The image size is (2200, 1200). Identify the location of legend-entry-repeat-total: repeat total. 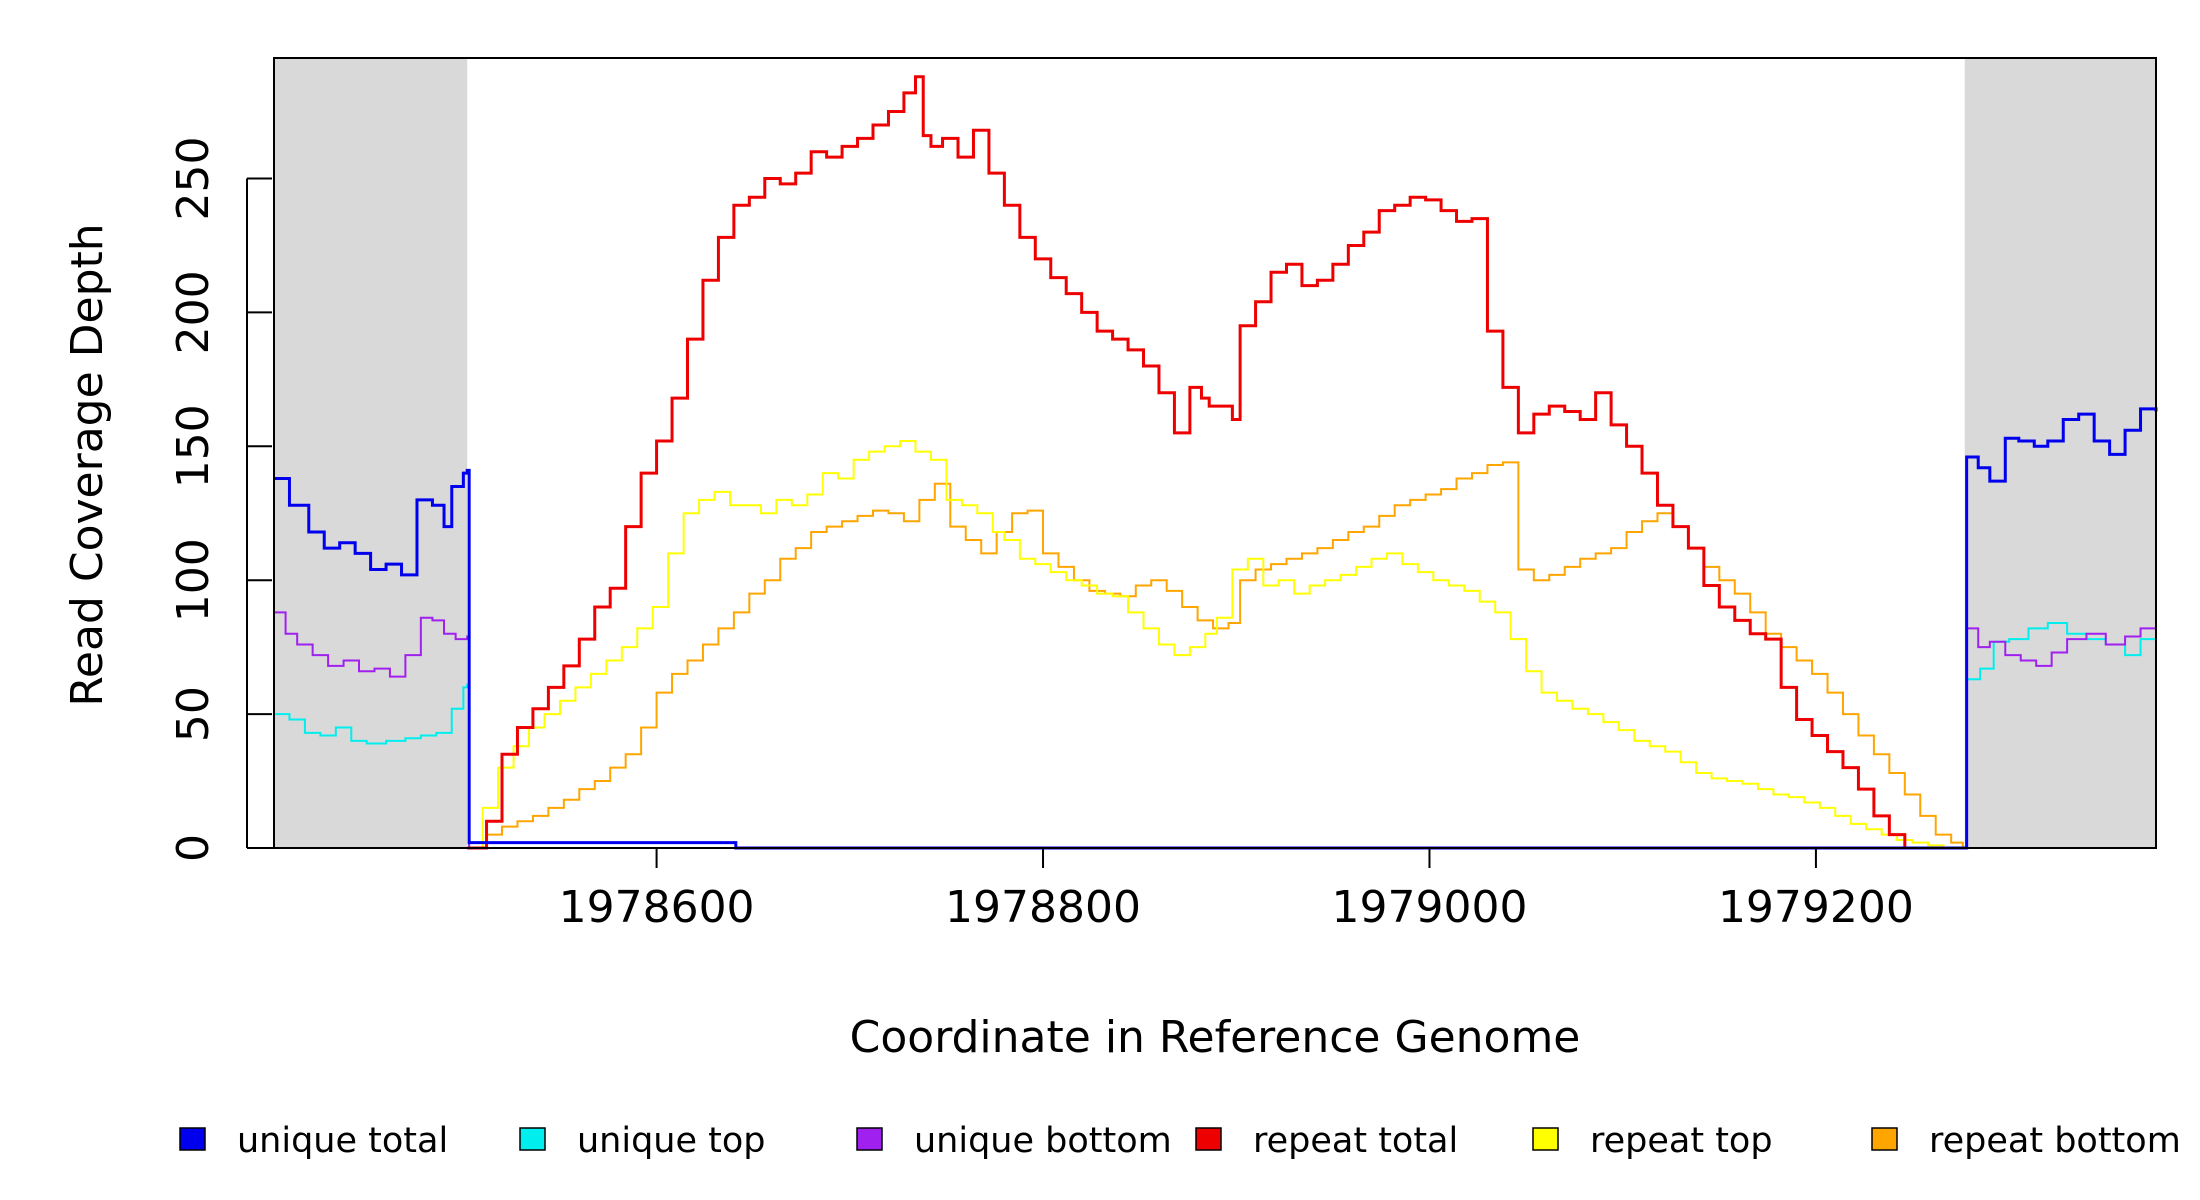
(1326, 1141).